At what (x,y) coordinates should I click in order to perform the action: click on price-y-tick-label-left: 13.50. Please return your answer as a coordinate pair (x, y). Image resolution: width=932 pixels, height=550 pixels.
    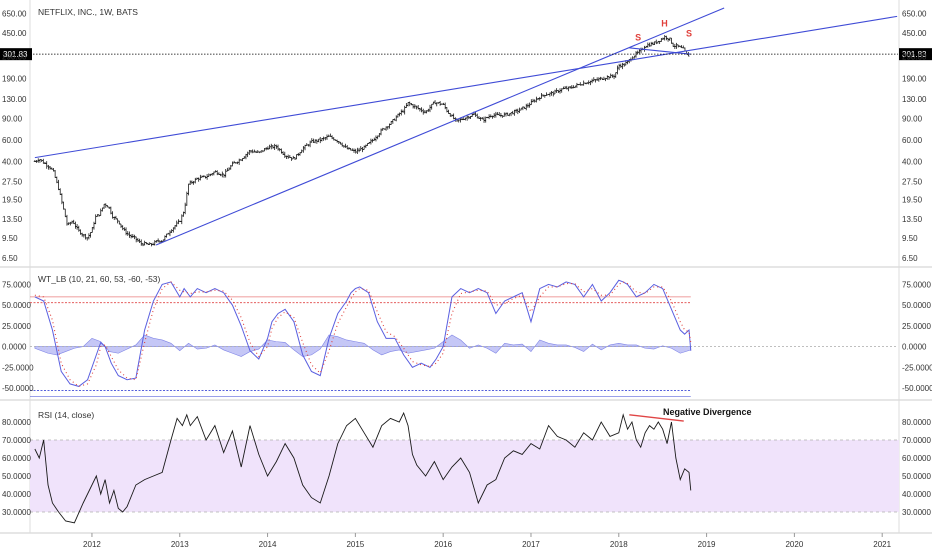
    Looking at the image, I should click on (12, 219).